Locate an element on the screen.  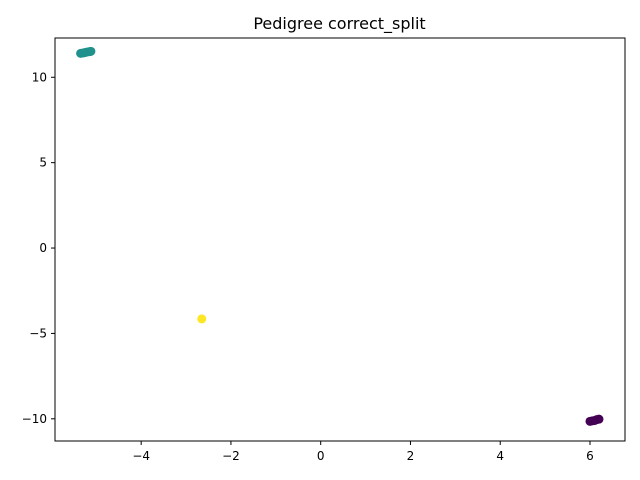
x-tick-label: −4 is located at coordinates (141, 456).